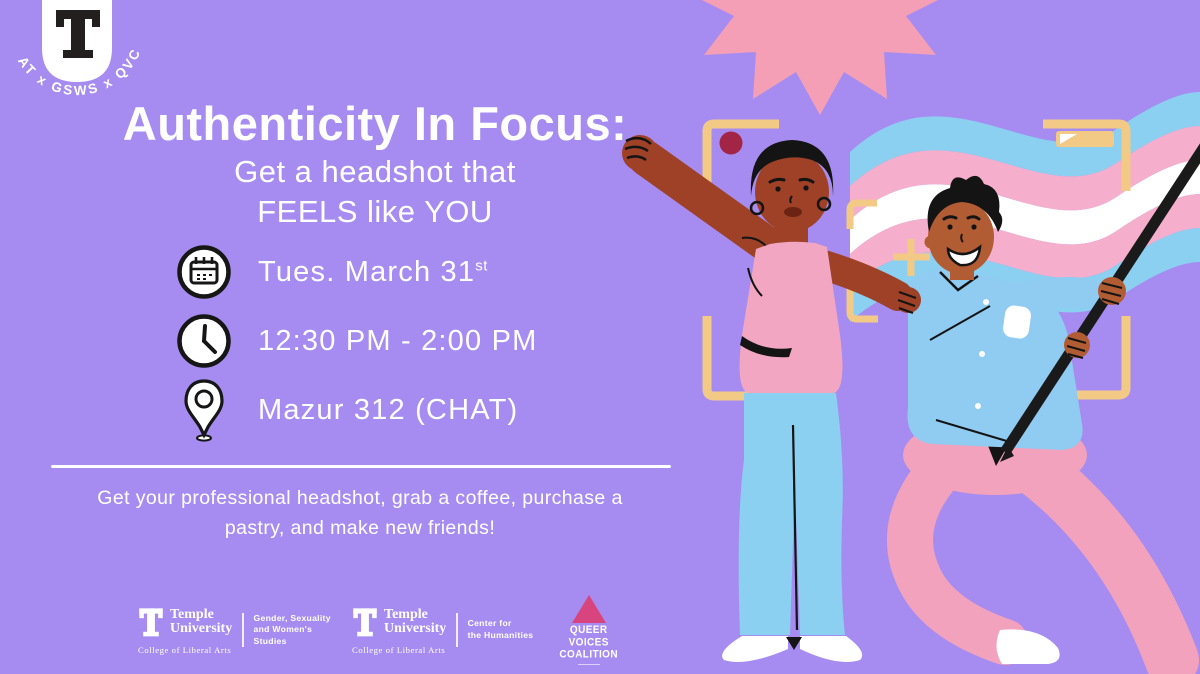 The height and width of the screenshot is (674, 1200). I want to click on event-subtitle: Get a headshot that FEELS like YOU, so click(375, 191).